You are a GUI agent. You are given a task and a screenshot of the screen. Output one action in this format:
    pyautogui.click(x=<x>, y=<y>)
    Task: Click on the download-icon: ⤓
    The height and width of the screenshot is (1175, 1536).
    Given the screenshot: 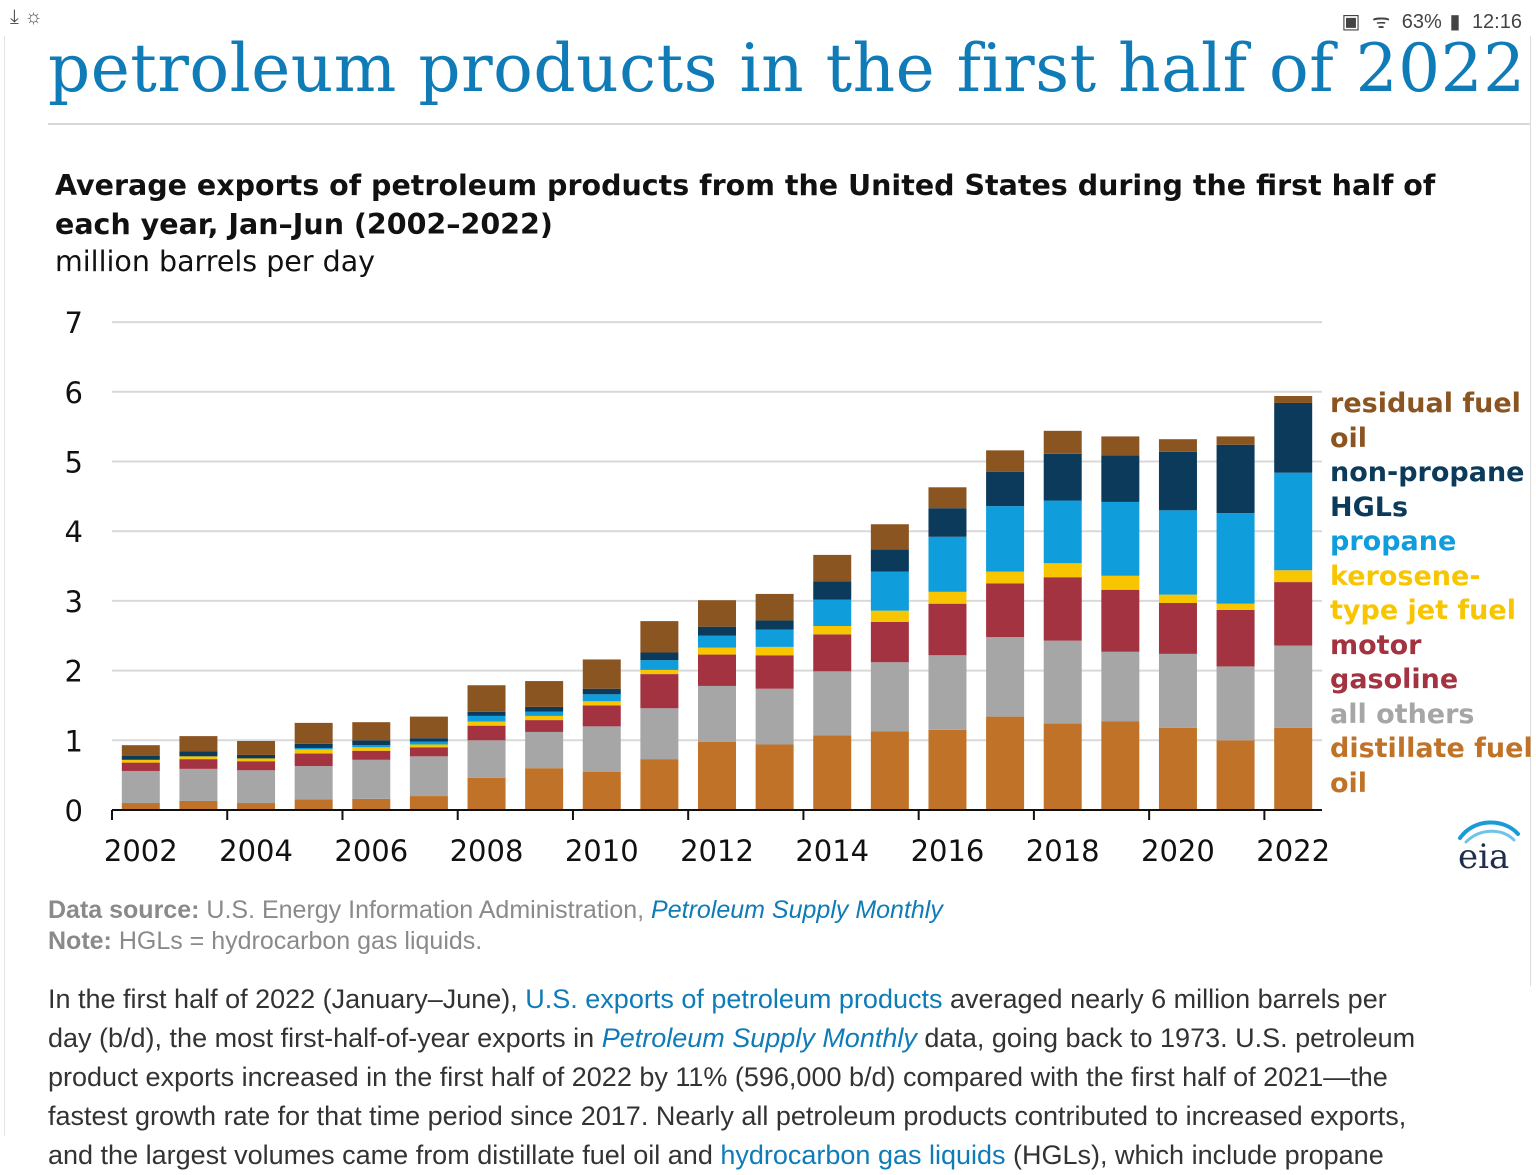 What is the action you would take?
    pyautogui.click(x=14, y=17)
    